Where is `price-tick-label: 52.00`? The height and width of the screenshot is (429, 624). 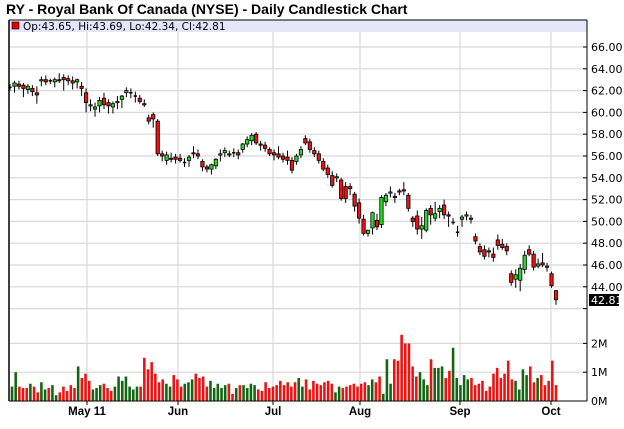 price-tick-label: 52.00 is located at coordinates (607, 200).